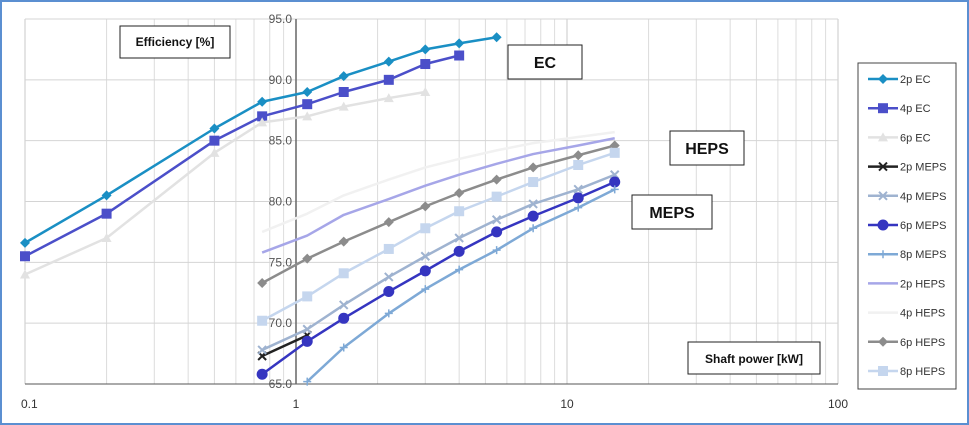 This screenshot has height=425, width=969. What do you see at coordinates (923, 197) in the screenshot?
I see `legend-label: 4p MEPS` at bounding box center [923, 197].